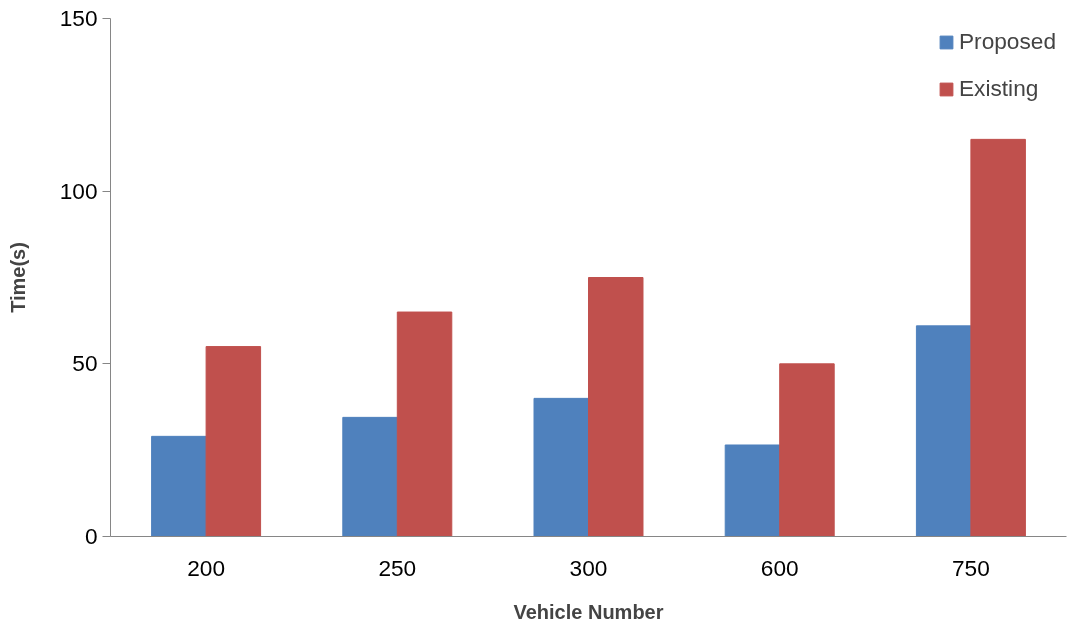 The image size is (1091, 625). Describe the element at coordinates (999, 88) in the screenshot. I see `legend-label: Existing` at that location.